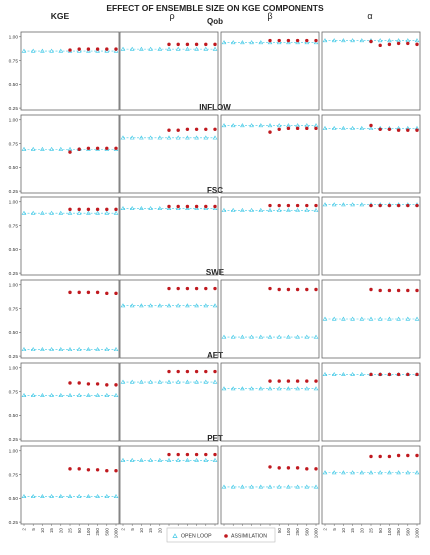 Image resolution: width=430 pixels, height=555 pixels. Describe the element at coordinates (215, 21) in the screenshot. I see `row-label: Qob` at that location.